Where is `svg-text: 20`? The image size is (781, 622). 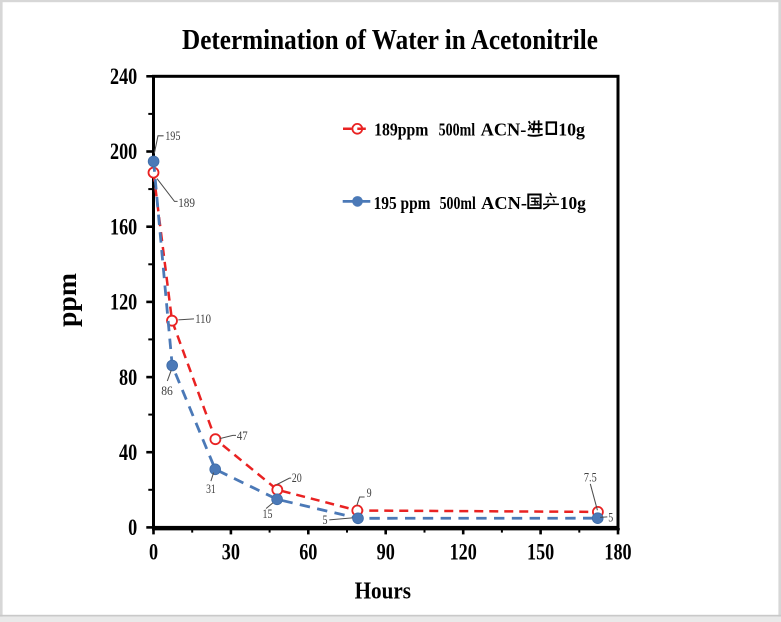
svg-text: 20 is located at coordinates (297, 477).